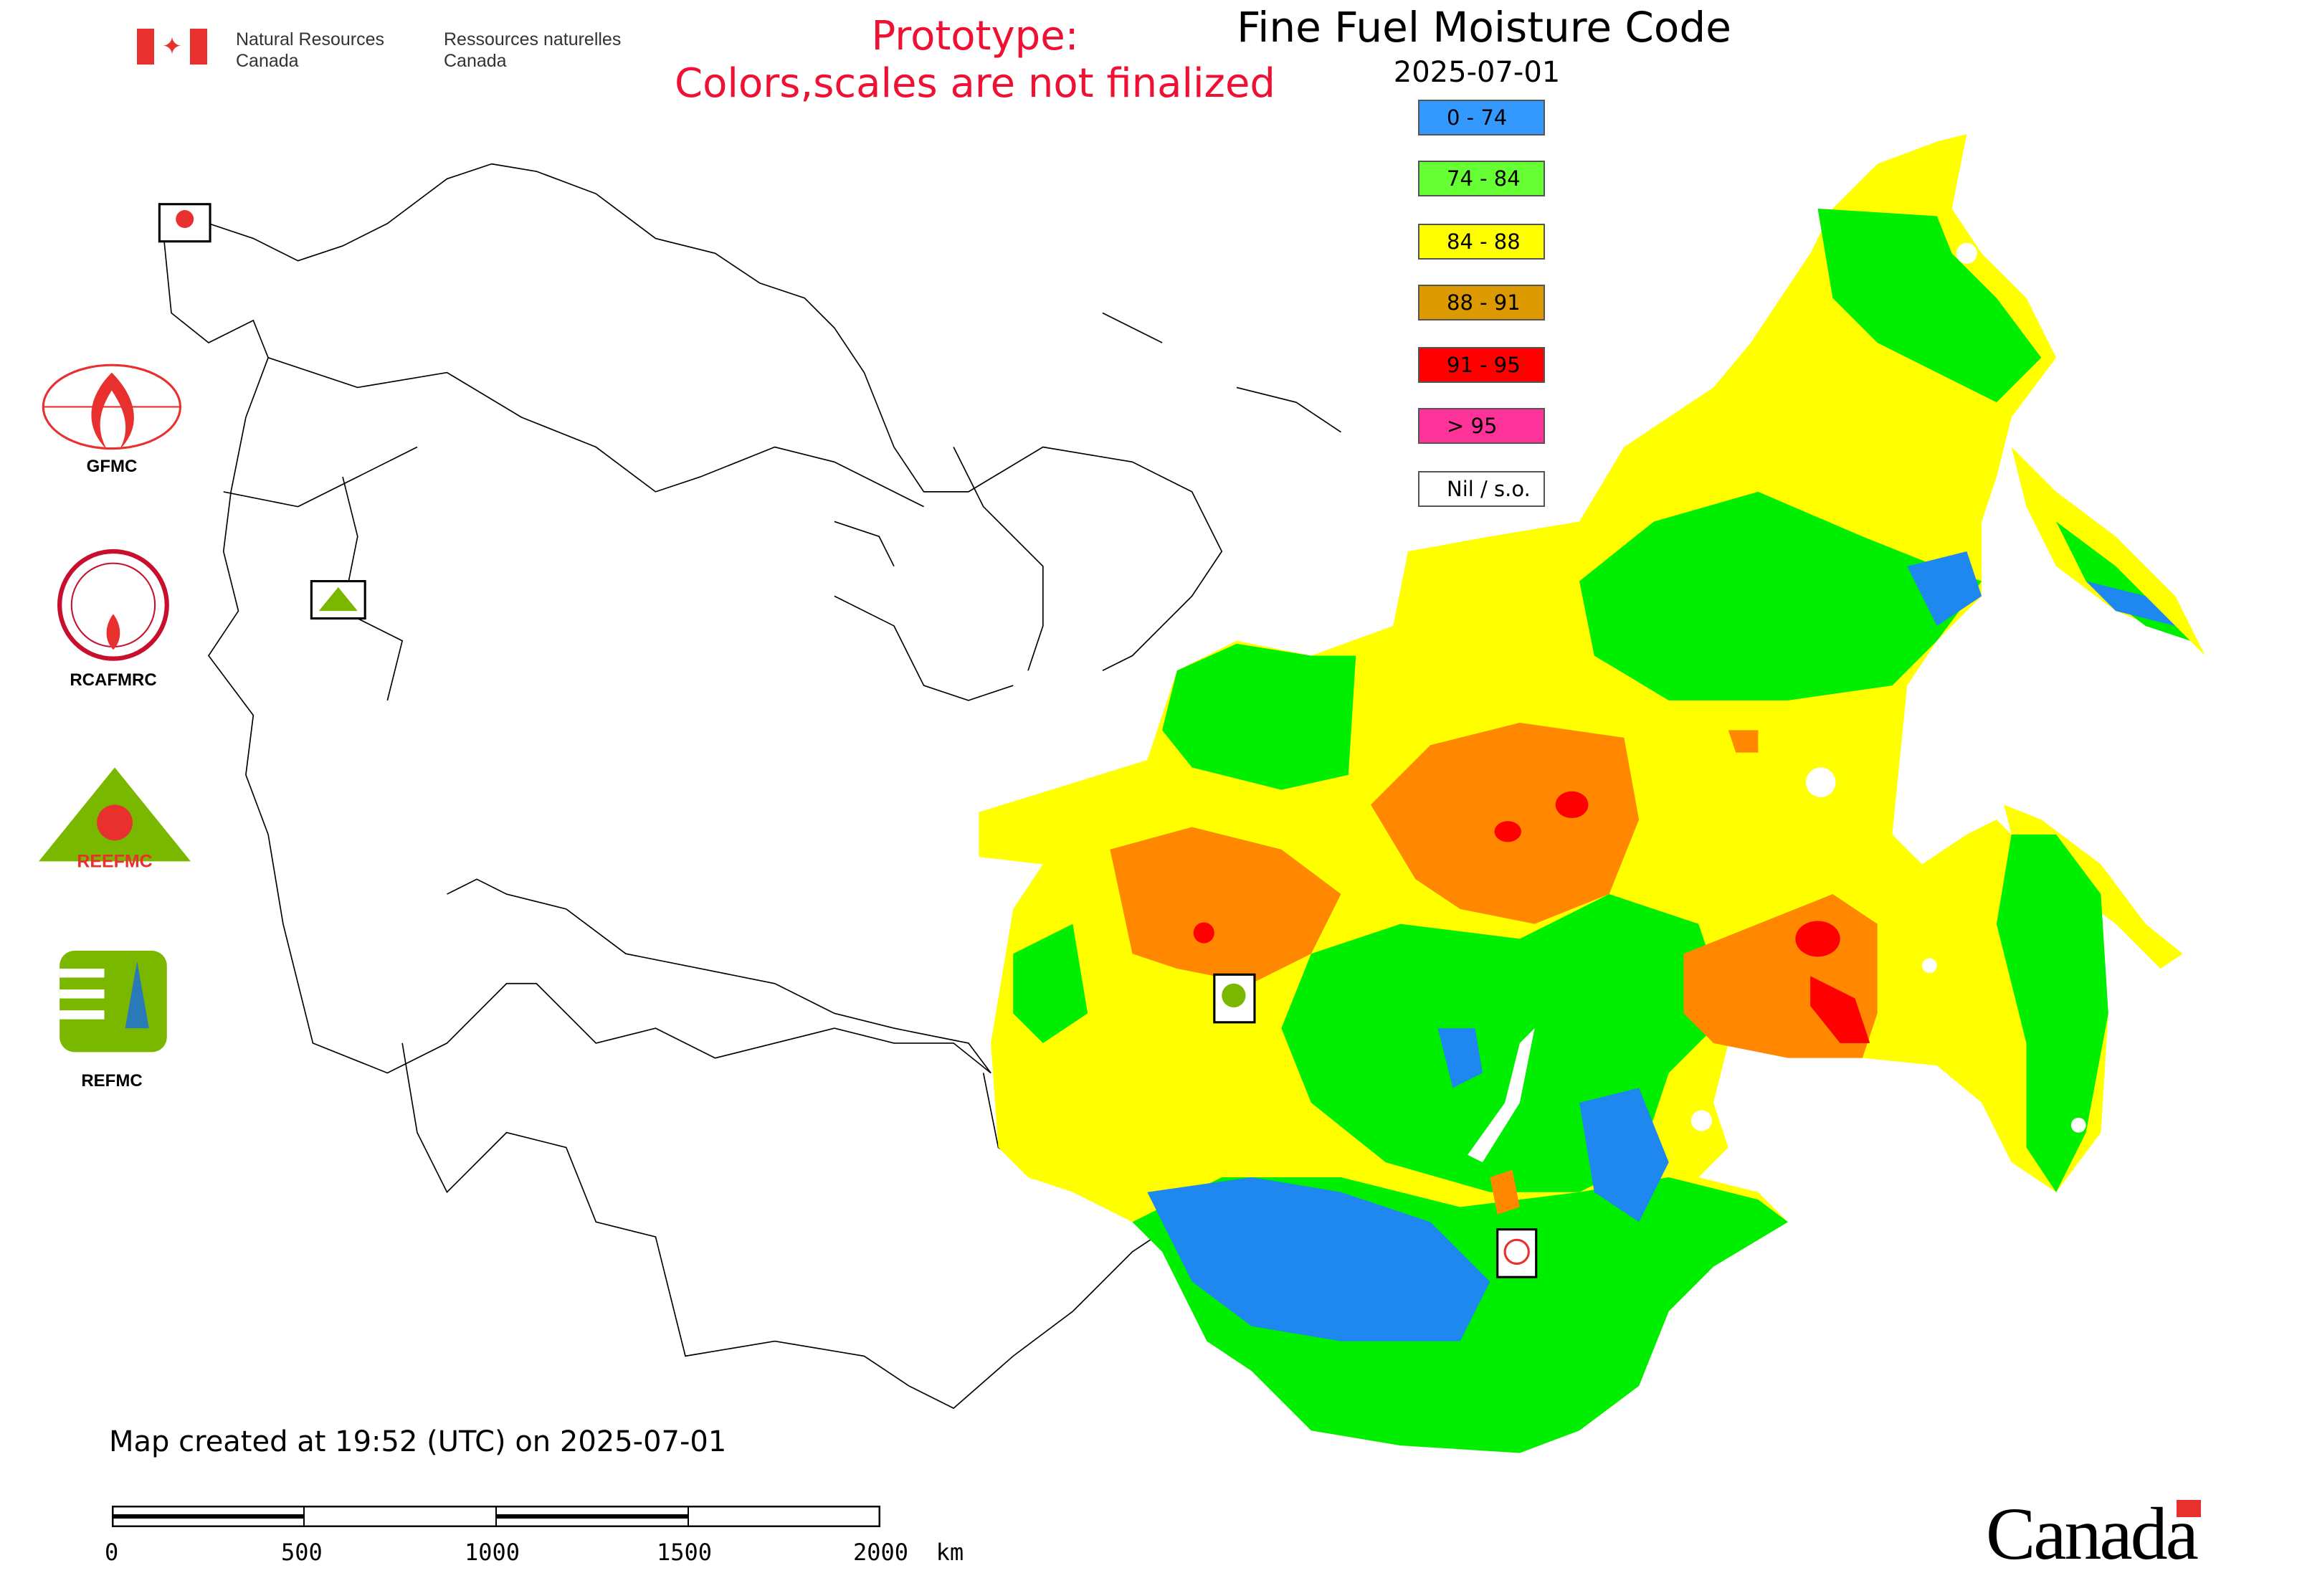 The width and height of the screenshot is (2302, 1596). Describe the element at coordinates (496, 1516) in the screenshot. I see `scale-bar` at that location.